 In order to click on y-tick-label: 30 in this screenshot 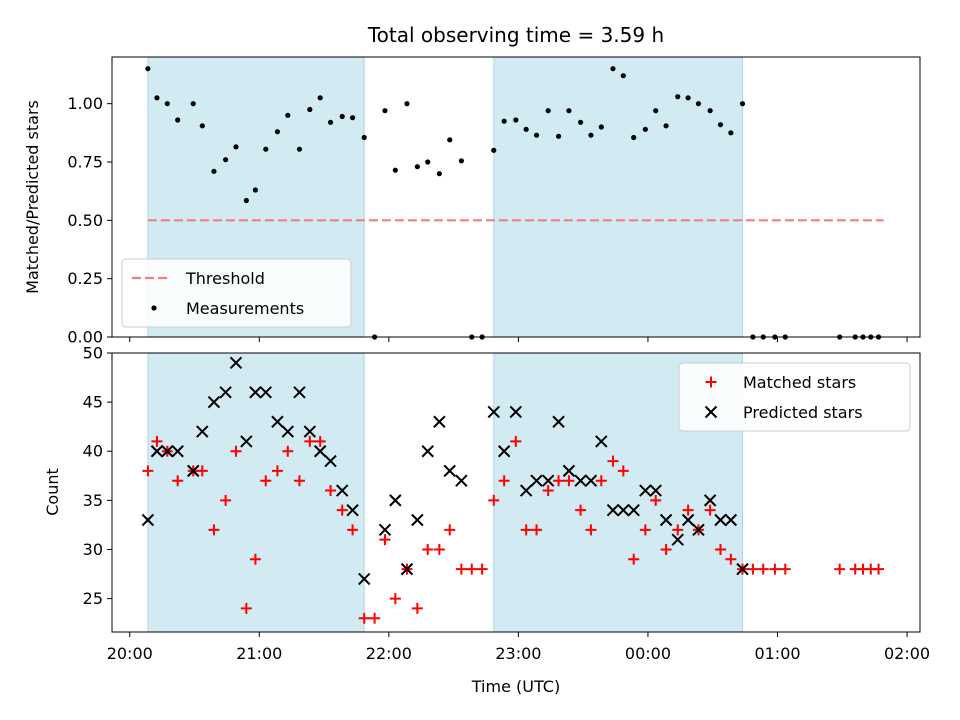, I will do `click(93, 549)`.